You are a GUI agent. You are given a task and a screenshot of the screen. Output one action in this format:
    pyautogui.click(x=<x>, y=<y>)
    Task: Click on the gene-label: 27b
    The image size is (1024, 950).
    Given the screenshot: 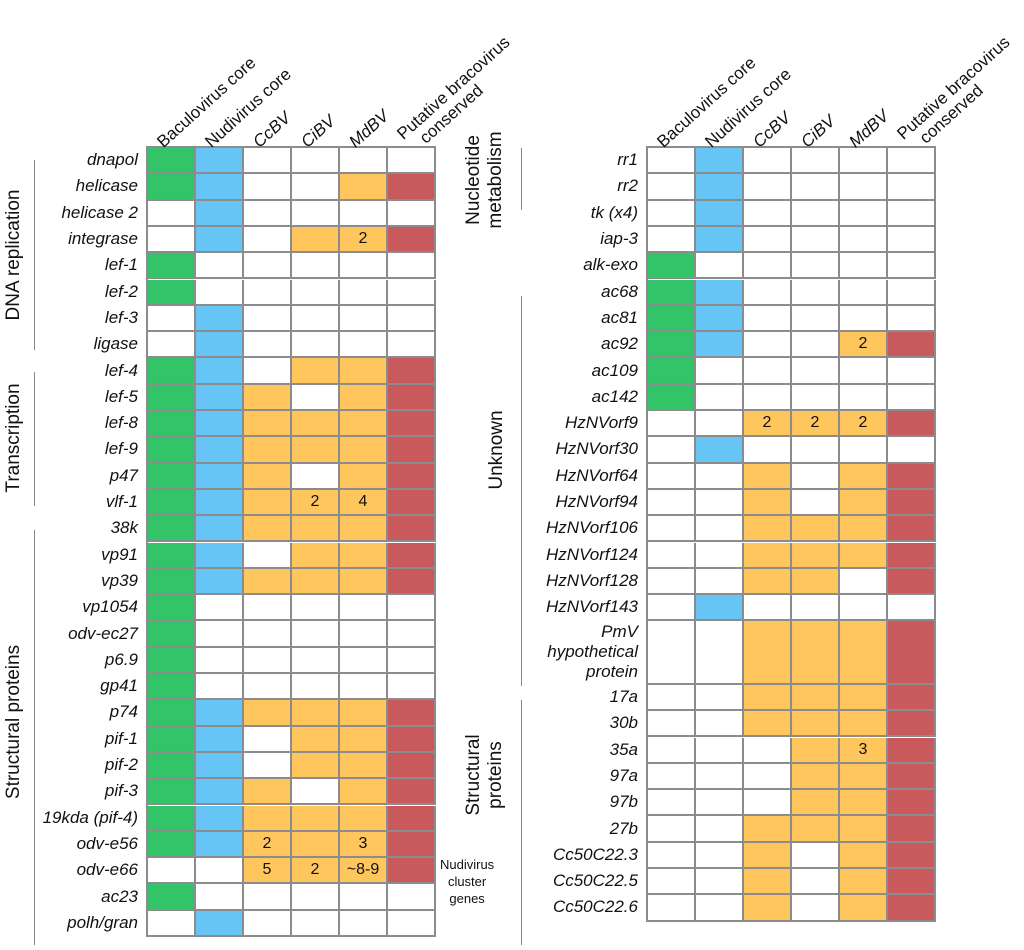 What is the action you would take?
    pyautogui.click(x=623, y=828)
    